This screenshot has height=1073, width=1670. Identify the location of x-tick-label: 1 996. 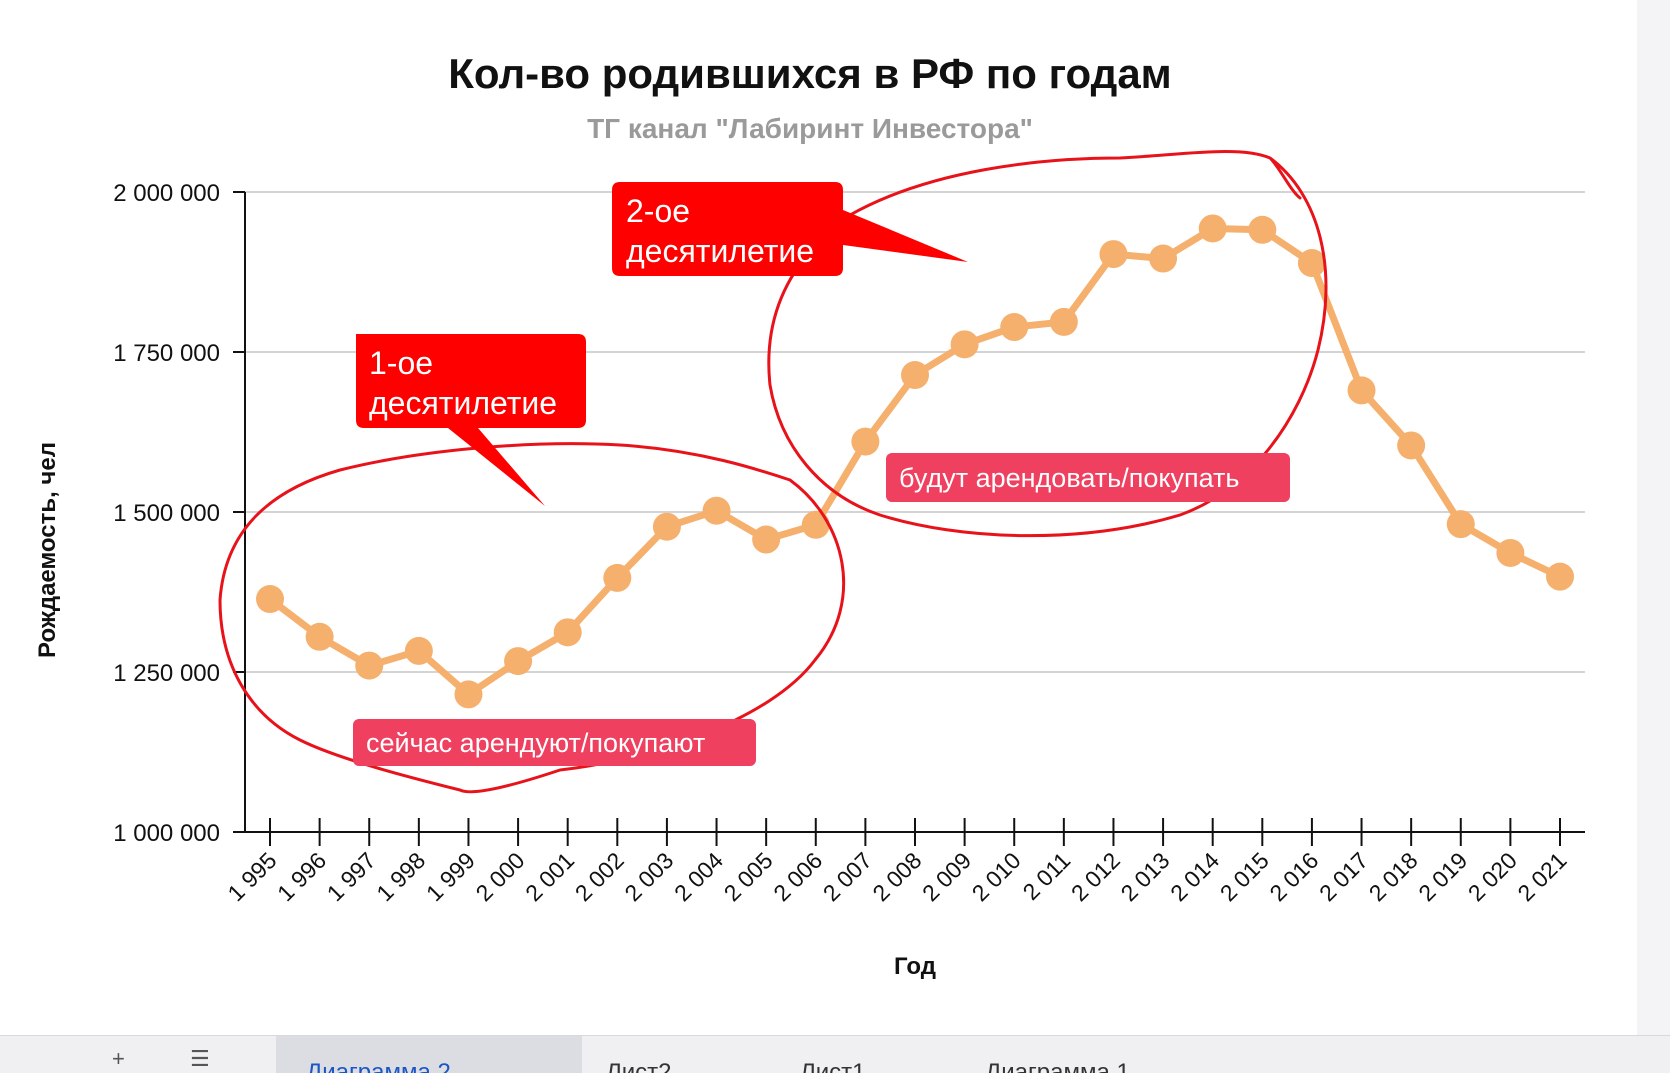
(301, 876).